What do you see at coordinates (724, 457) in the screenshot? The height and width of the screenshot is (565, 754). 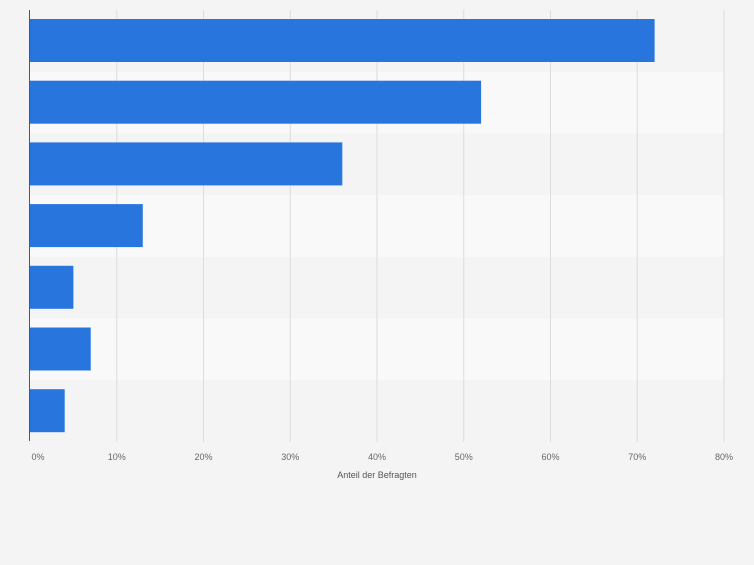 I see `x-tick-label: 80%` at bounding box center [724, 457].